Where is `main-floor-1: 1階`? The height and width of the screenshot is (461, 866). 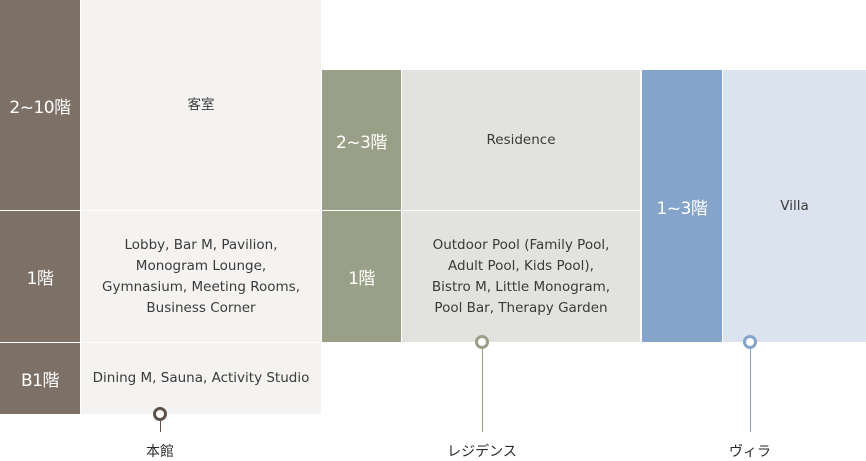
main-floor-1: 1階 is located at coordinates (40, 276).